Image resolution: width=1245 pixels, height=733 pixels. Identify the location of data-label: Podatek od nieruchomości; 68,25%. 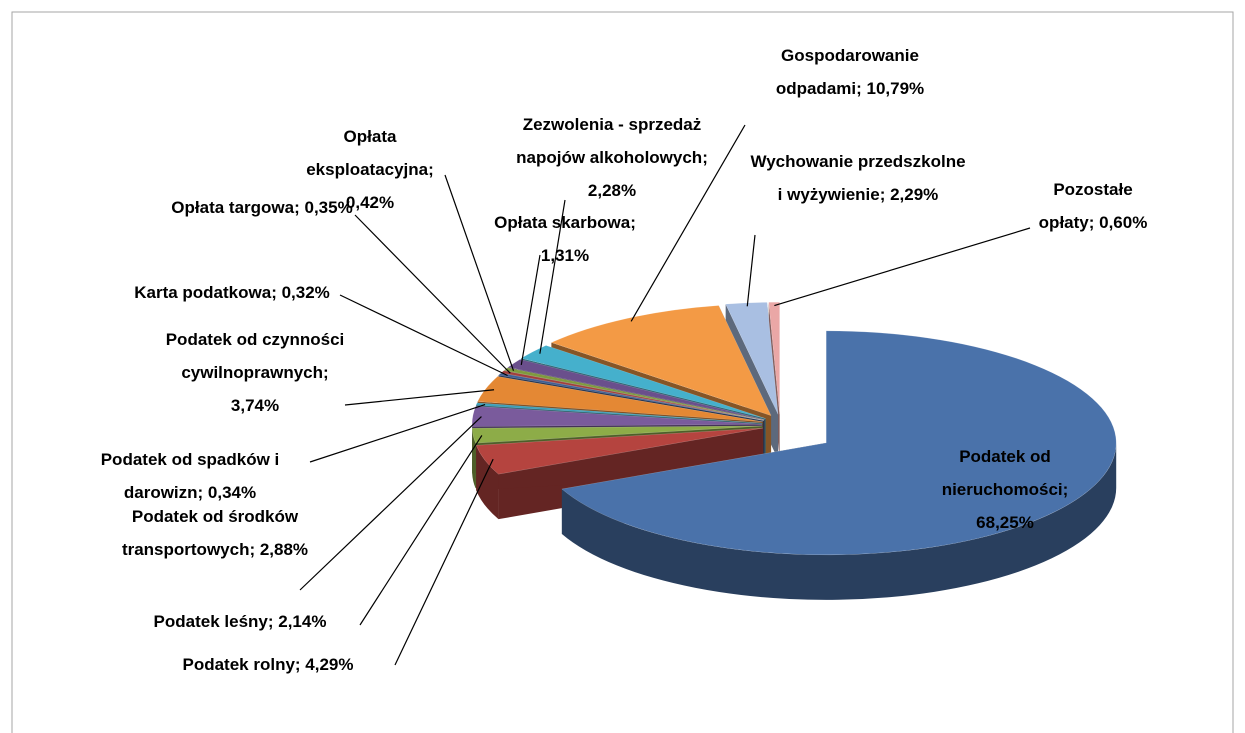
(1005, 489).